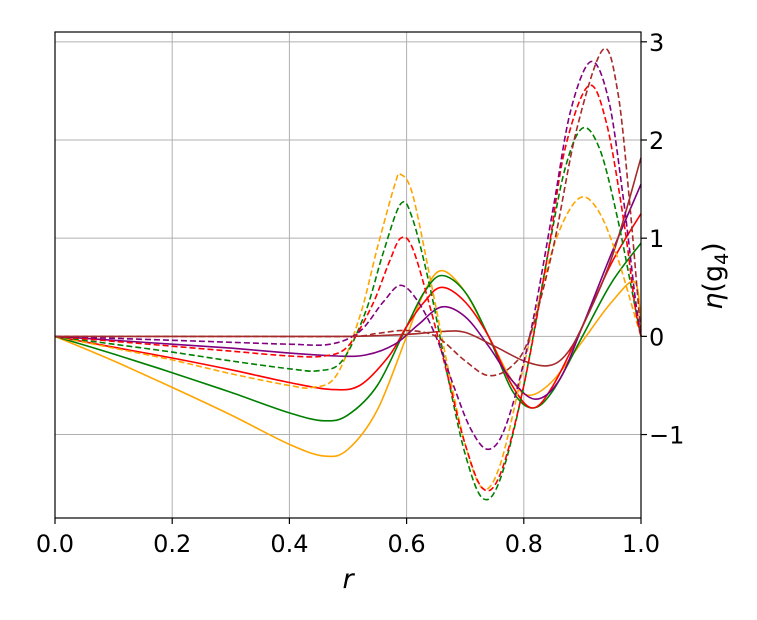  I want to click on y-axis-label: η(g4), so click(715, 275).